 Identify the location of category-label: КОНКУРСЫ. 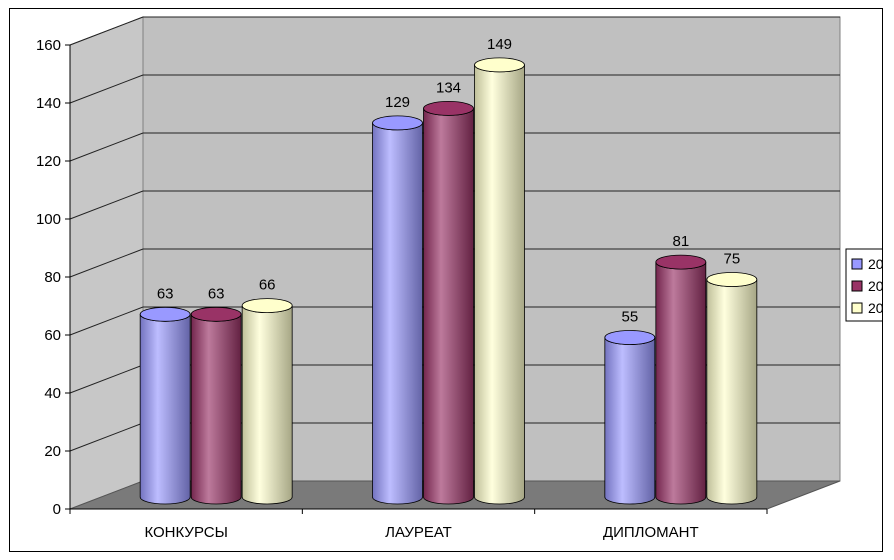
(185, 532).